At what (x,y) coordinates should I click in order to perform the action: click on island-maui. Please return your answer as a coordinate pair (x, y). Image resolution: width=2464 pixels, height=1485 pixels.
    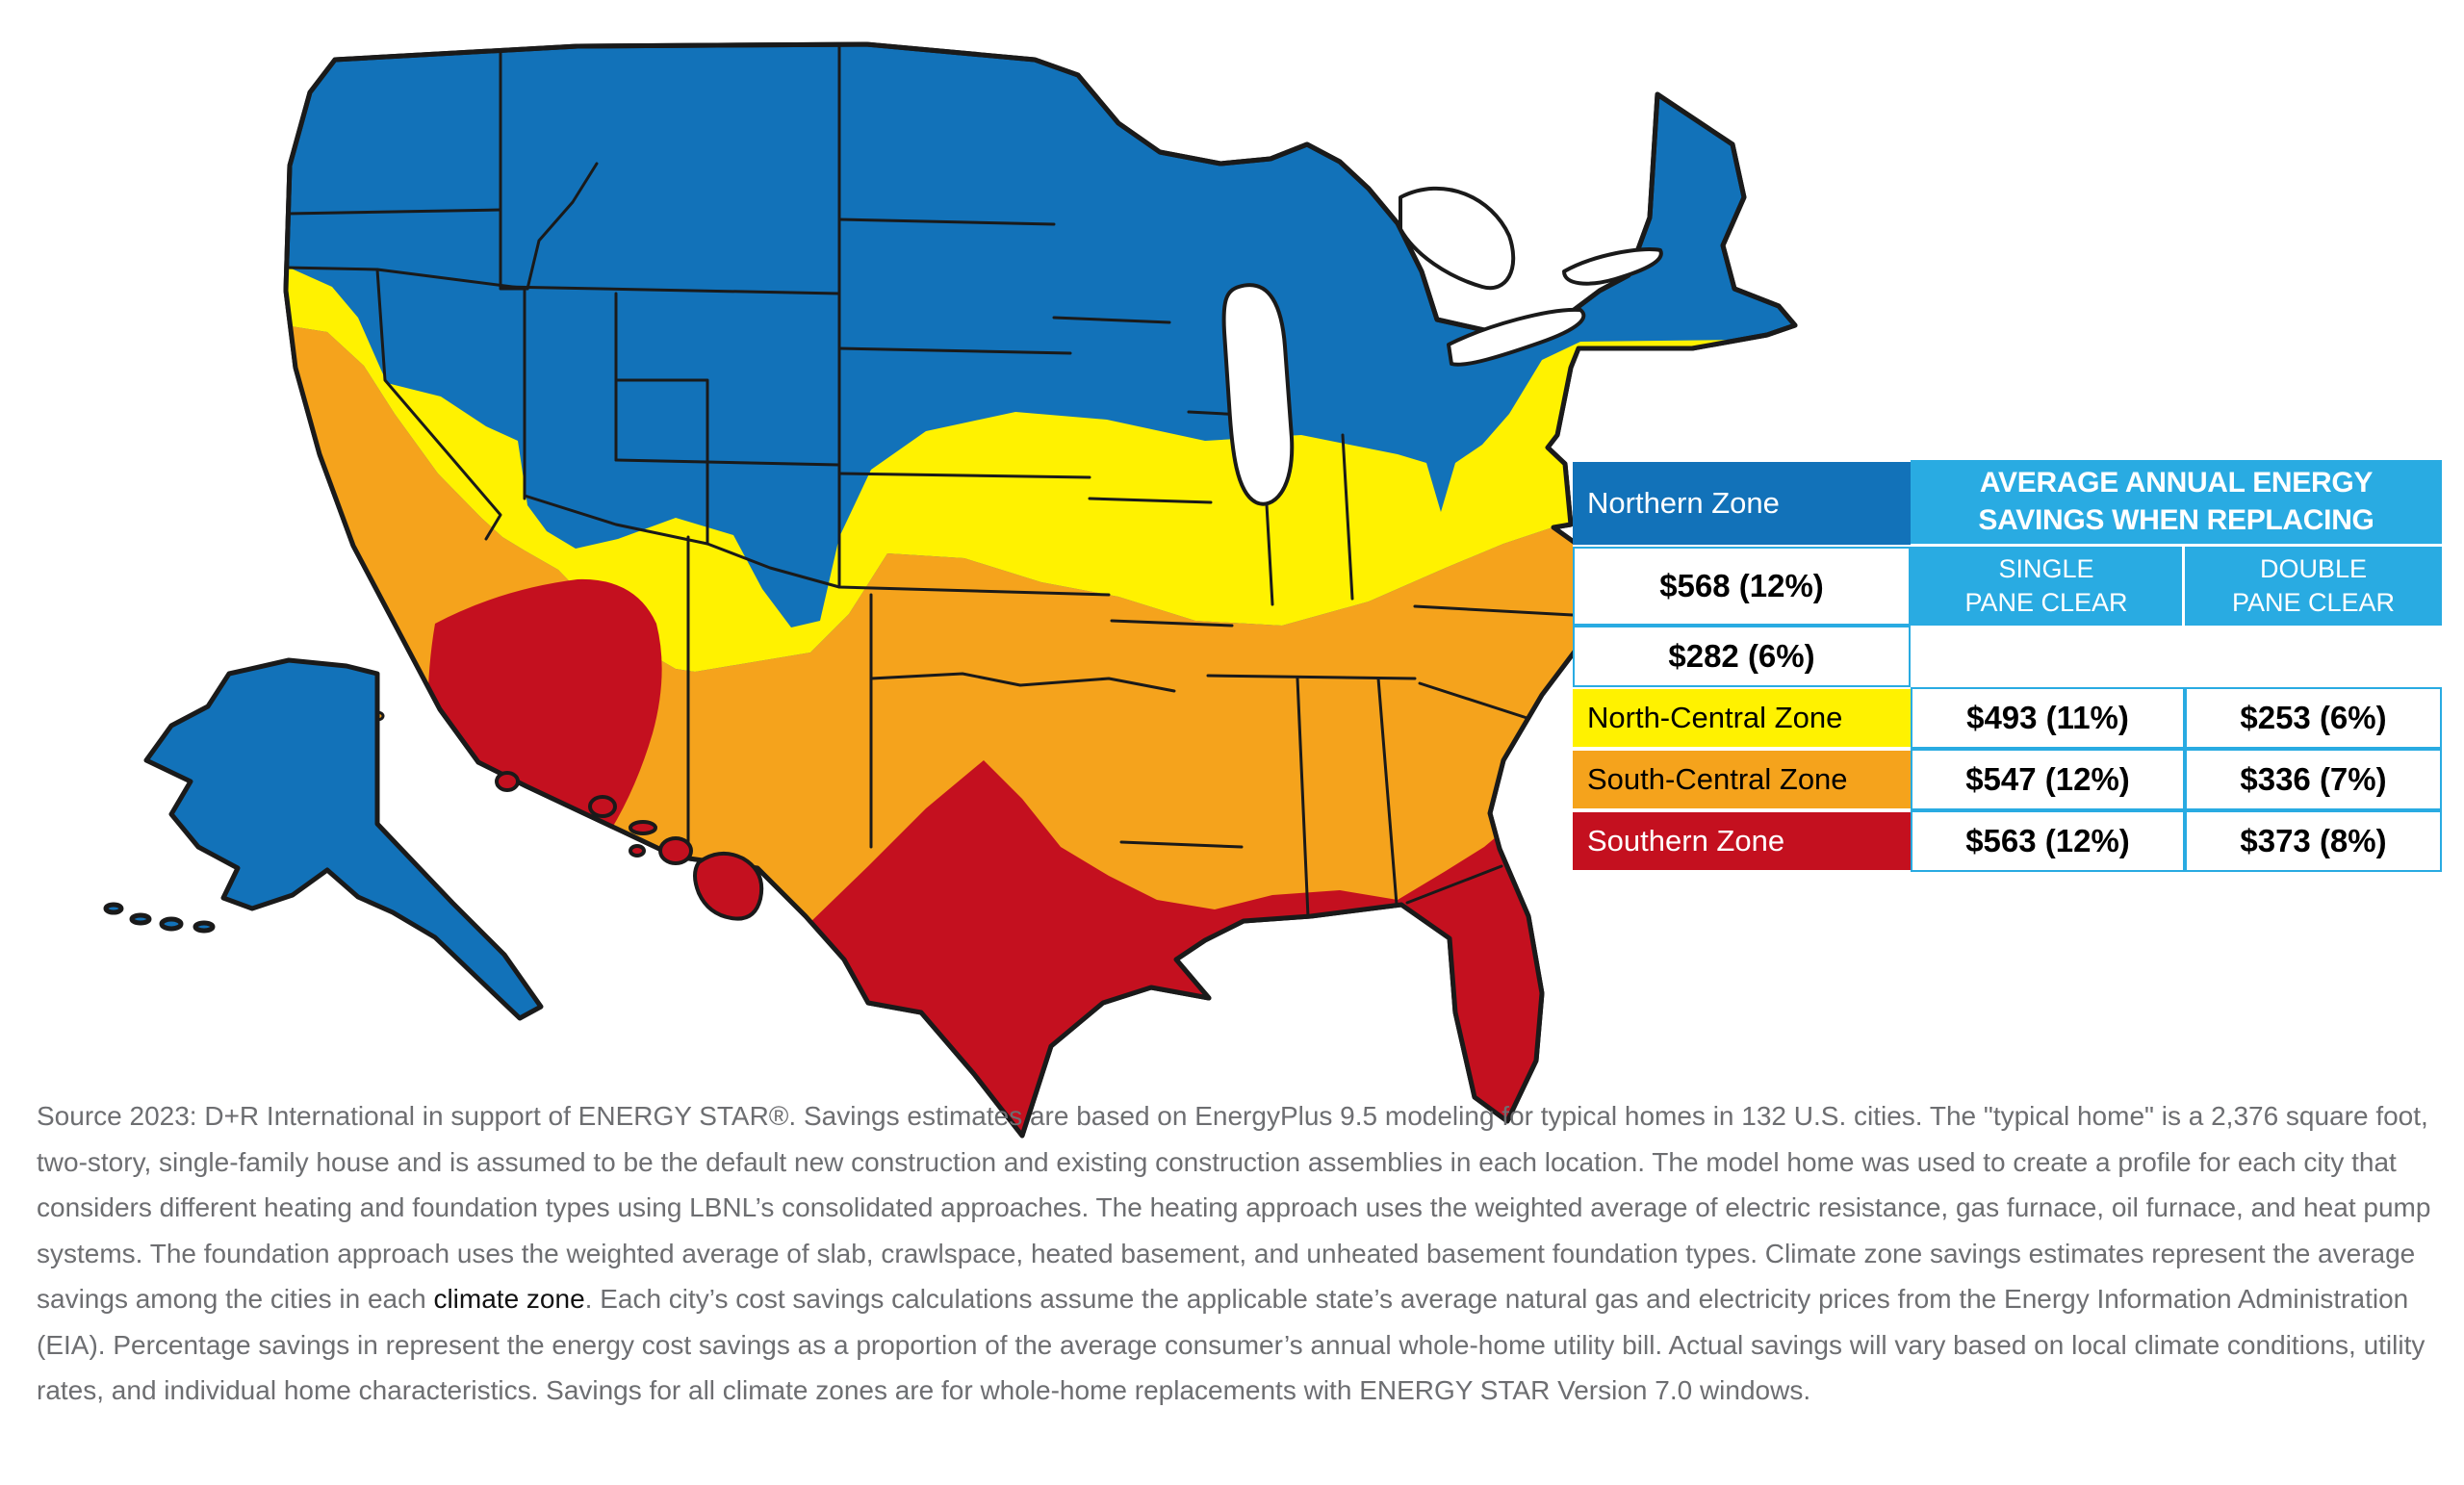
    Looking at the image, I should click on (675, 850).